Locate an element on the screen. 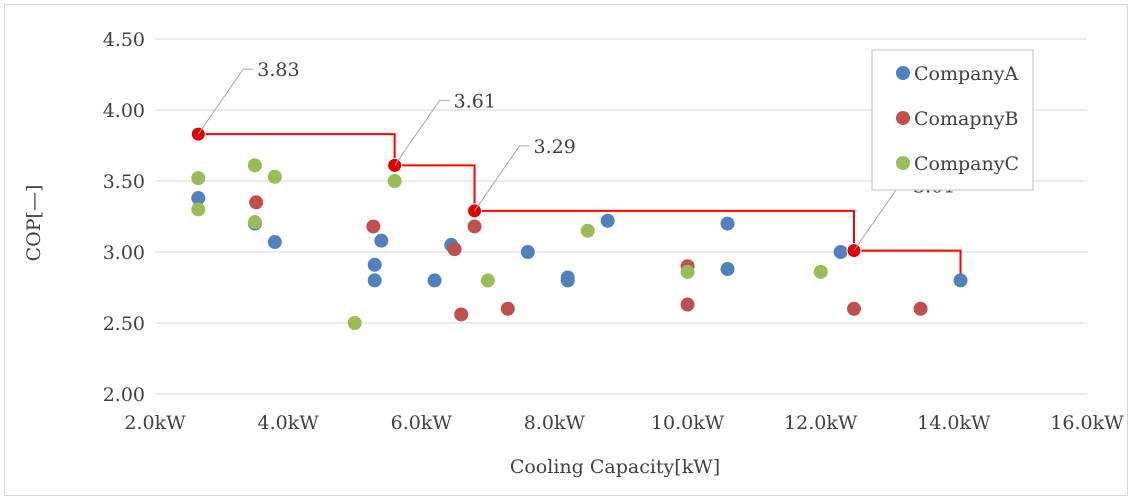 The image size is (1134, 502). x-tick-label: 16.0kW is located at coordinates (1087, 423).